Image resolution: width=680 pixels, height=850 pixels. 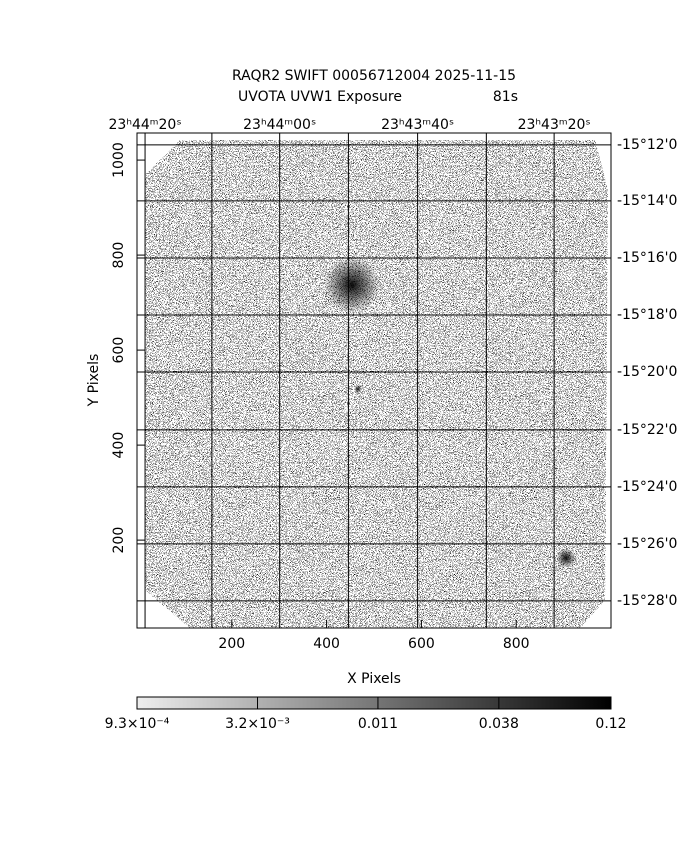 What do you see at coordinates (647, 487) in the screenshot?
I see `y2-tick-label: -15°24'0` at bounding box center [647, 487].